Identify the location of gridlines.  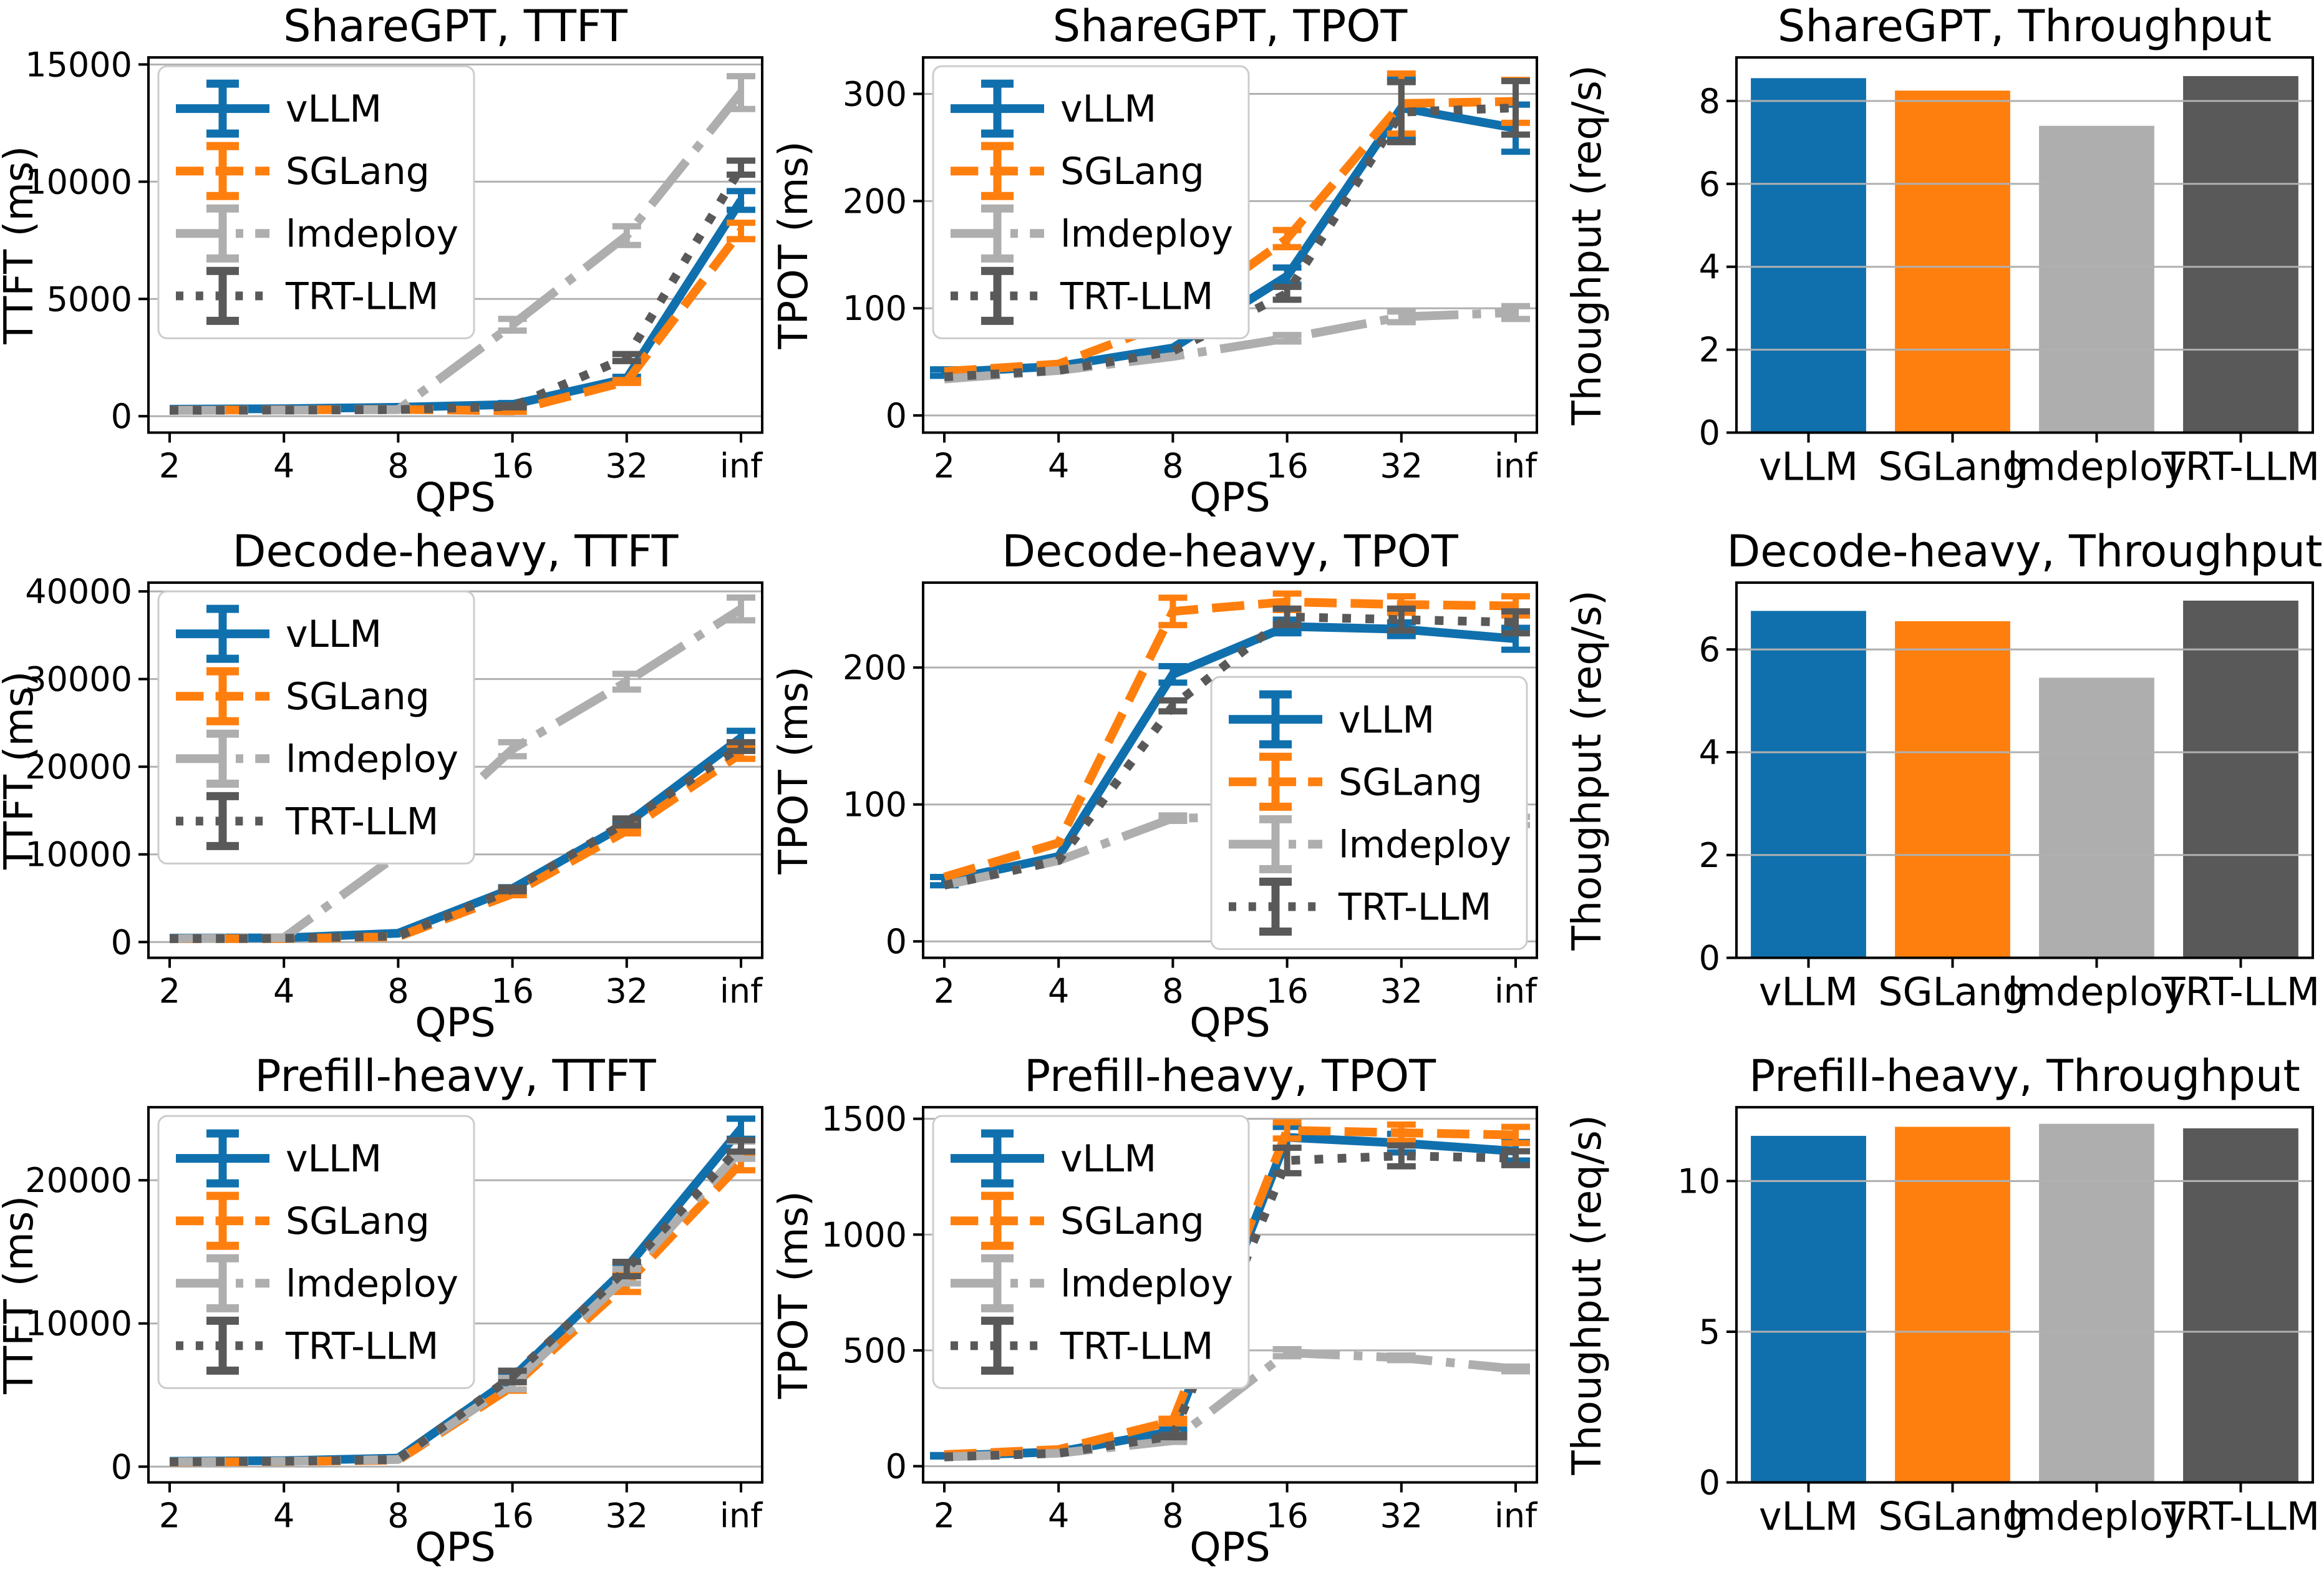
(2024, 1256).